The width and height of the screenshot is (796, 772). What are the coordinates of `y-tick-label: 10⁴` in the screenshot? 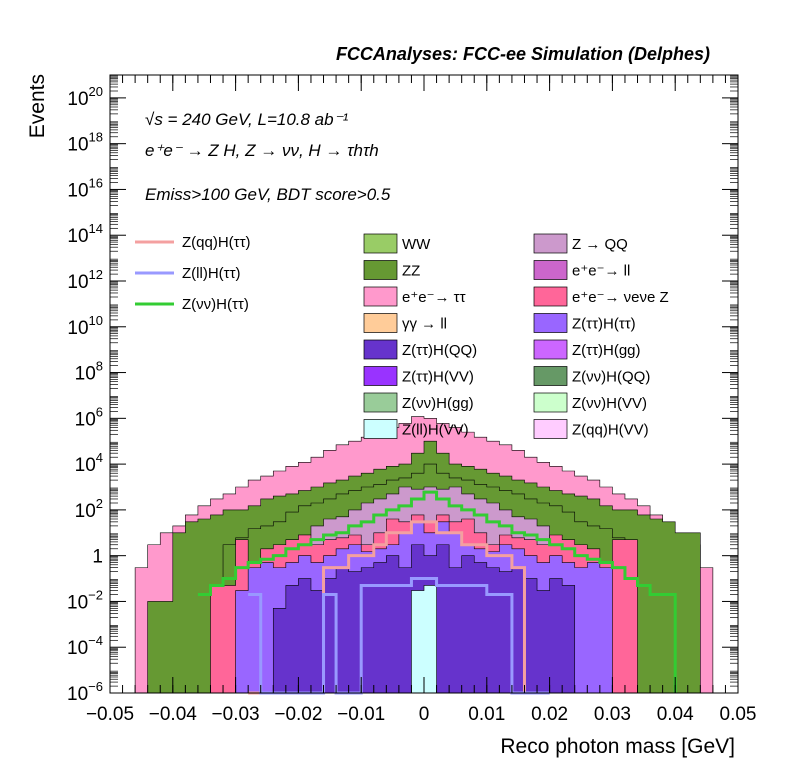 It's located at (89, 463).